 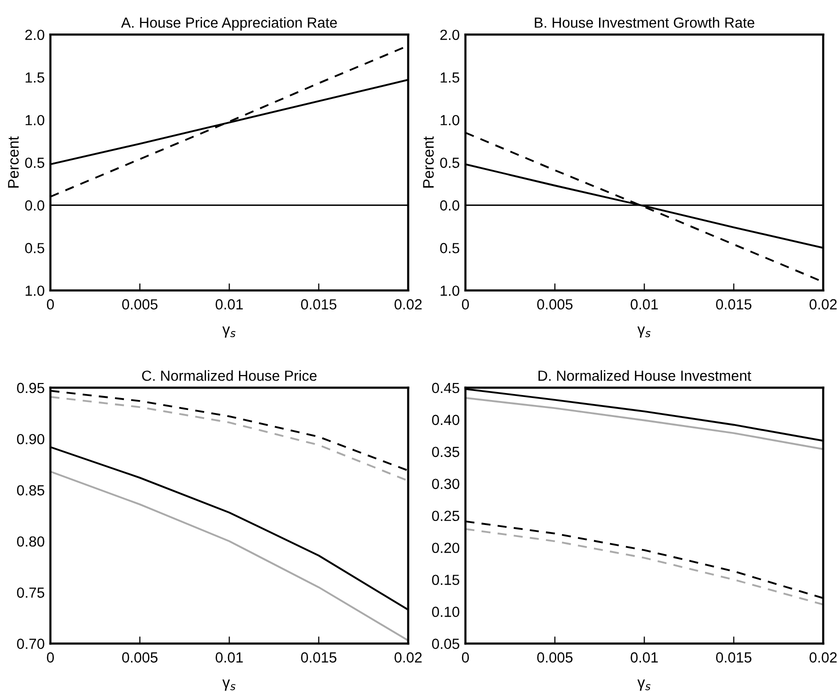 I want to click on y-tick-label: 0.40, so click(x=446, y=420).